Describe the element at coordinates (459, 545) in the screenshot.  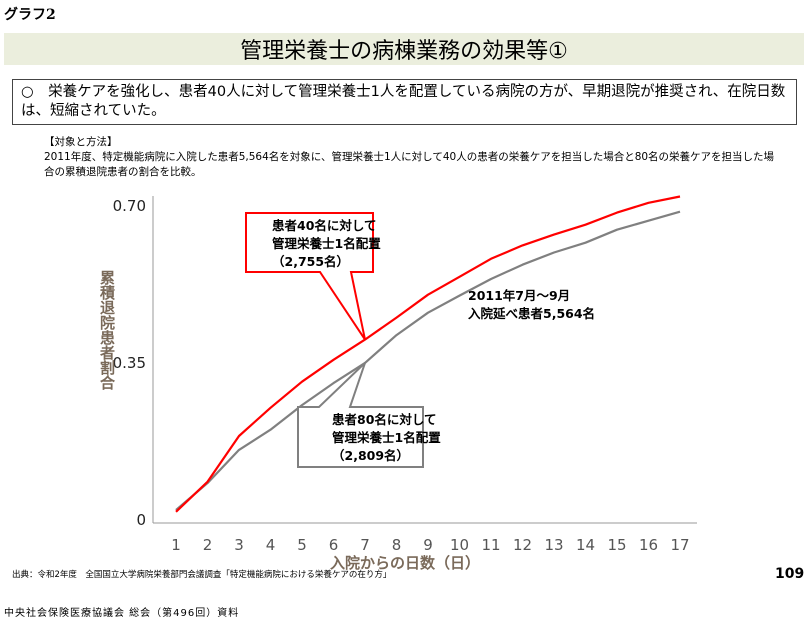
I see `x-tick-label: 10` at that location.